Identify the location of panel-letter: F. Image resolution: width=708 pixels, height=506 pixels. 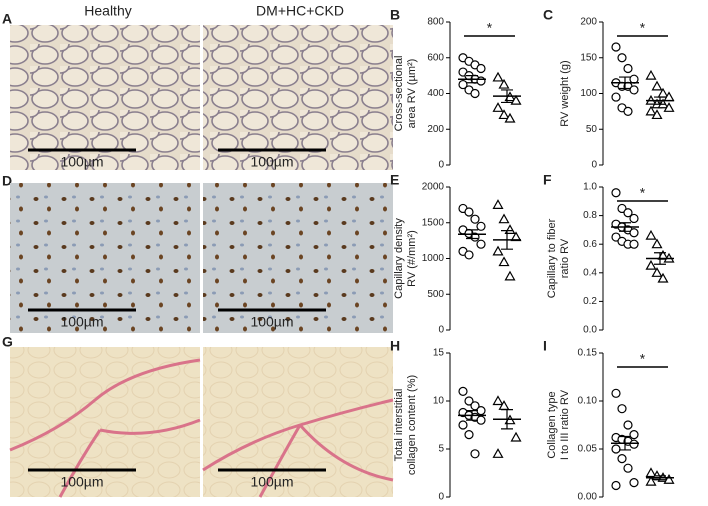
(547, 180).